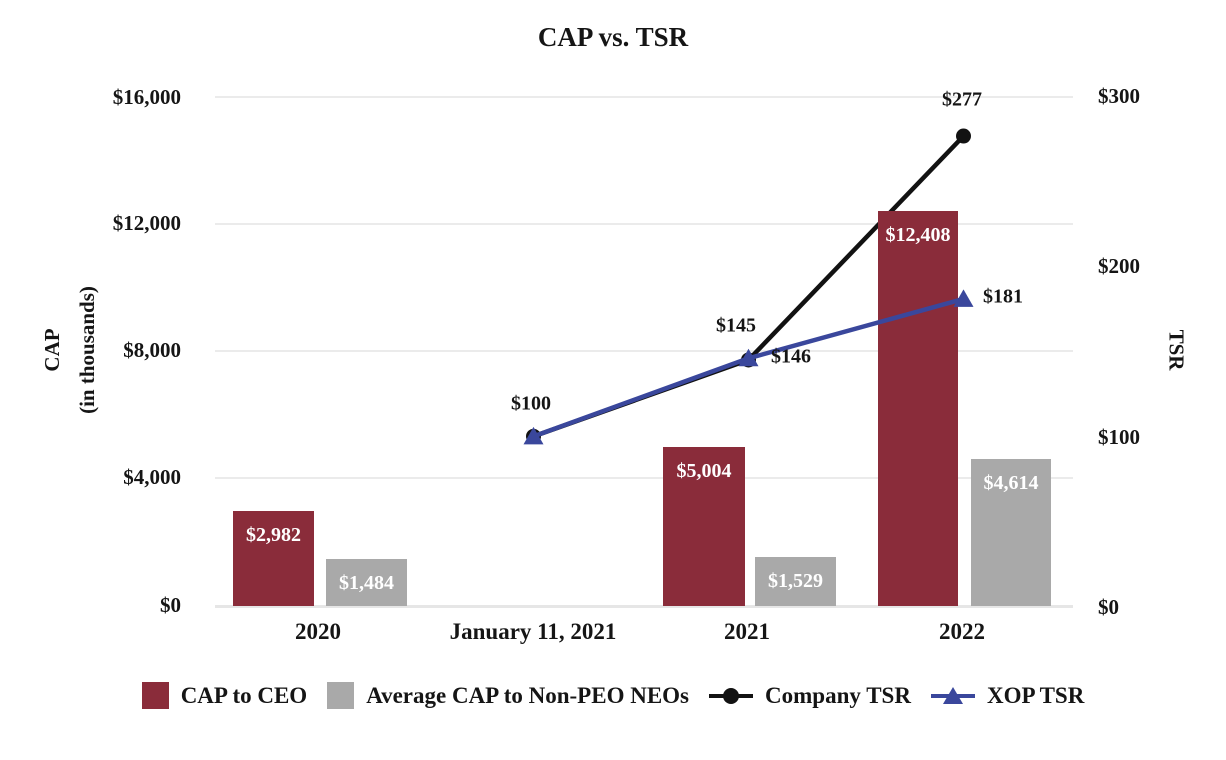  What do you see at coordinates (838, 695) in the screenshot?
I see `legend-label-company-tsr: Company TSR` at bounding box center [838, 695].